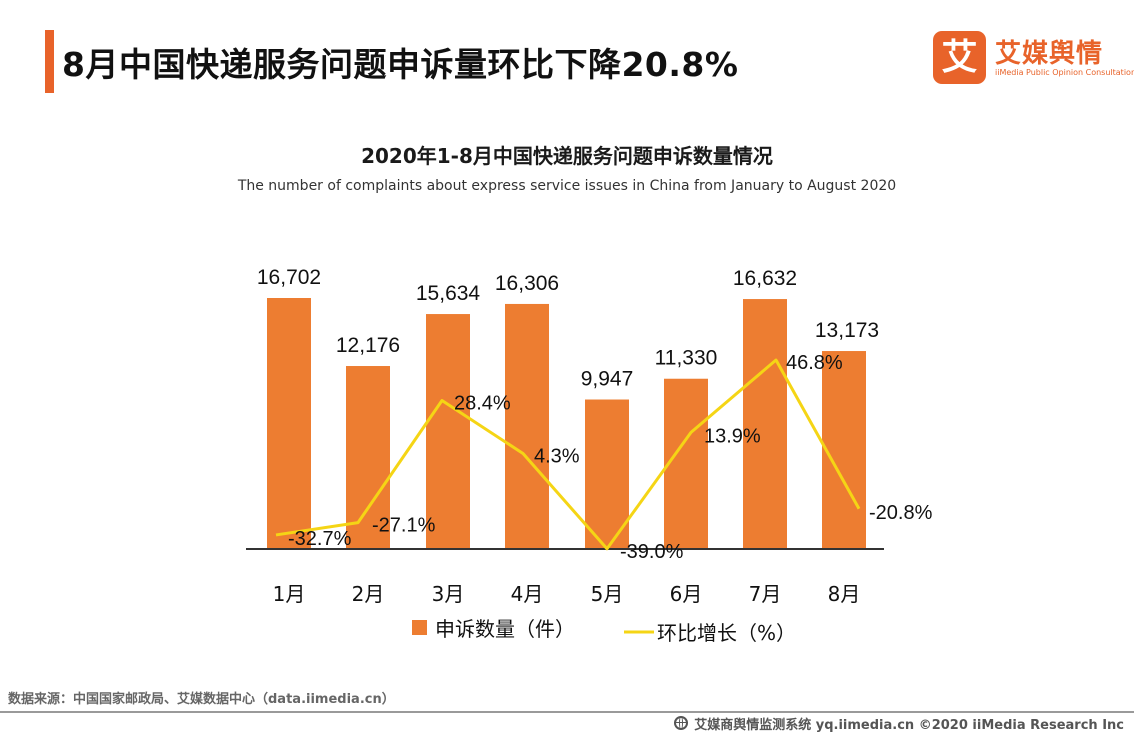  Describe the element at coordinates (289, 277) in the screenshot. I see `bar-value-label-1: 16,702` at that location.